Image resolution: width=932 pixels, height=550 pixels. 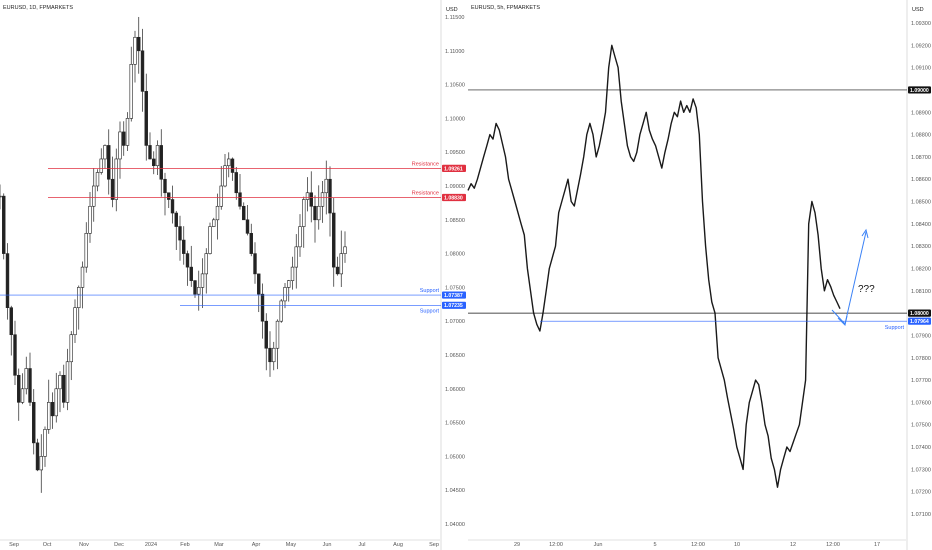 I want to click on x-tick-label: Aug, so click(x=398, y=545).